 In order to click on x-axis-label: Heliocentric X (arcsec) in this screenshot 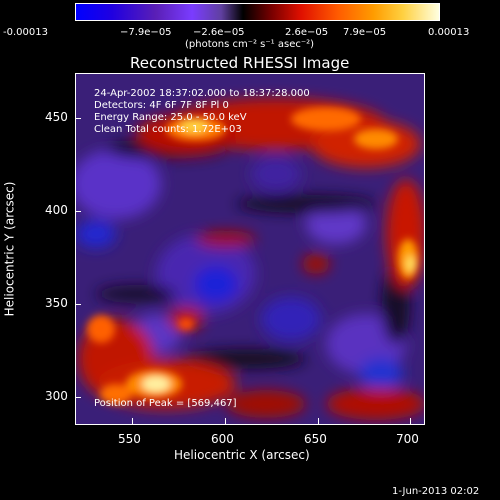, I will do `click(242, 455)`.